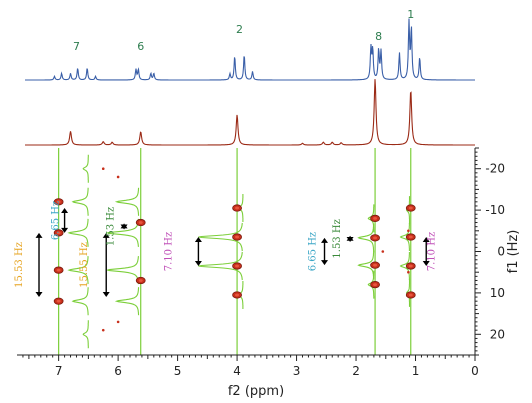  Describe the element at coordinates (19, 265) in the screenshot. I see `coupling-label: 15.53 Hz` at that location.